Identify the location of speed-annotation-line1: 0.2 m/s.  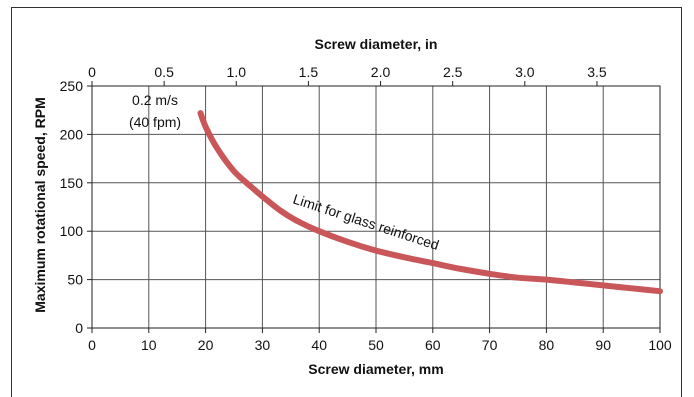
(155, 100).